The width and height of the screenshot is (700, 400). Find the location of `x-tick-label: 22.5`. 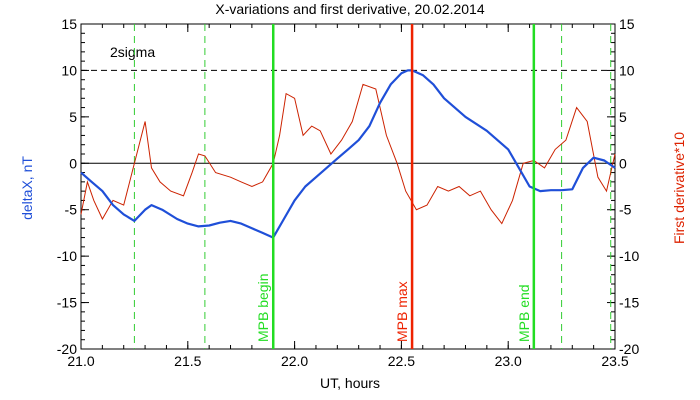

x-tick-label: 22.5 is located at coordinates (401, 361).